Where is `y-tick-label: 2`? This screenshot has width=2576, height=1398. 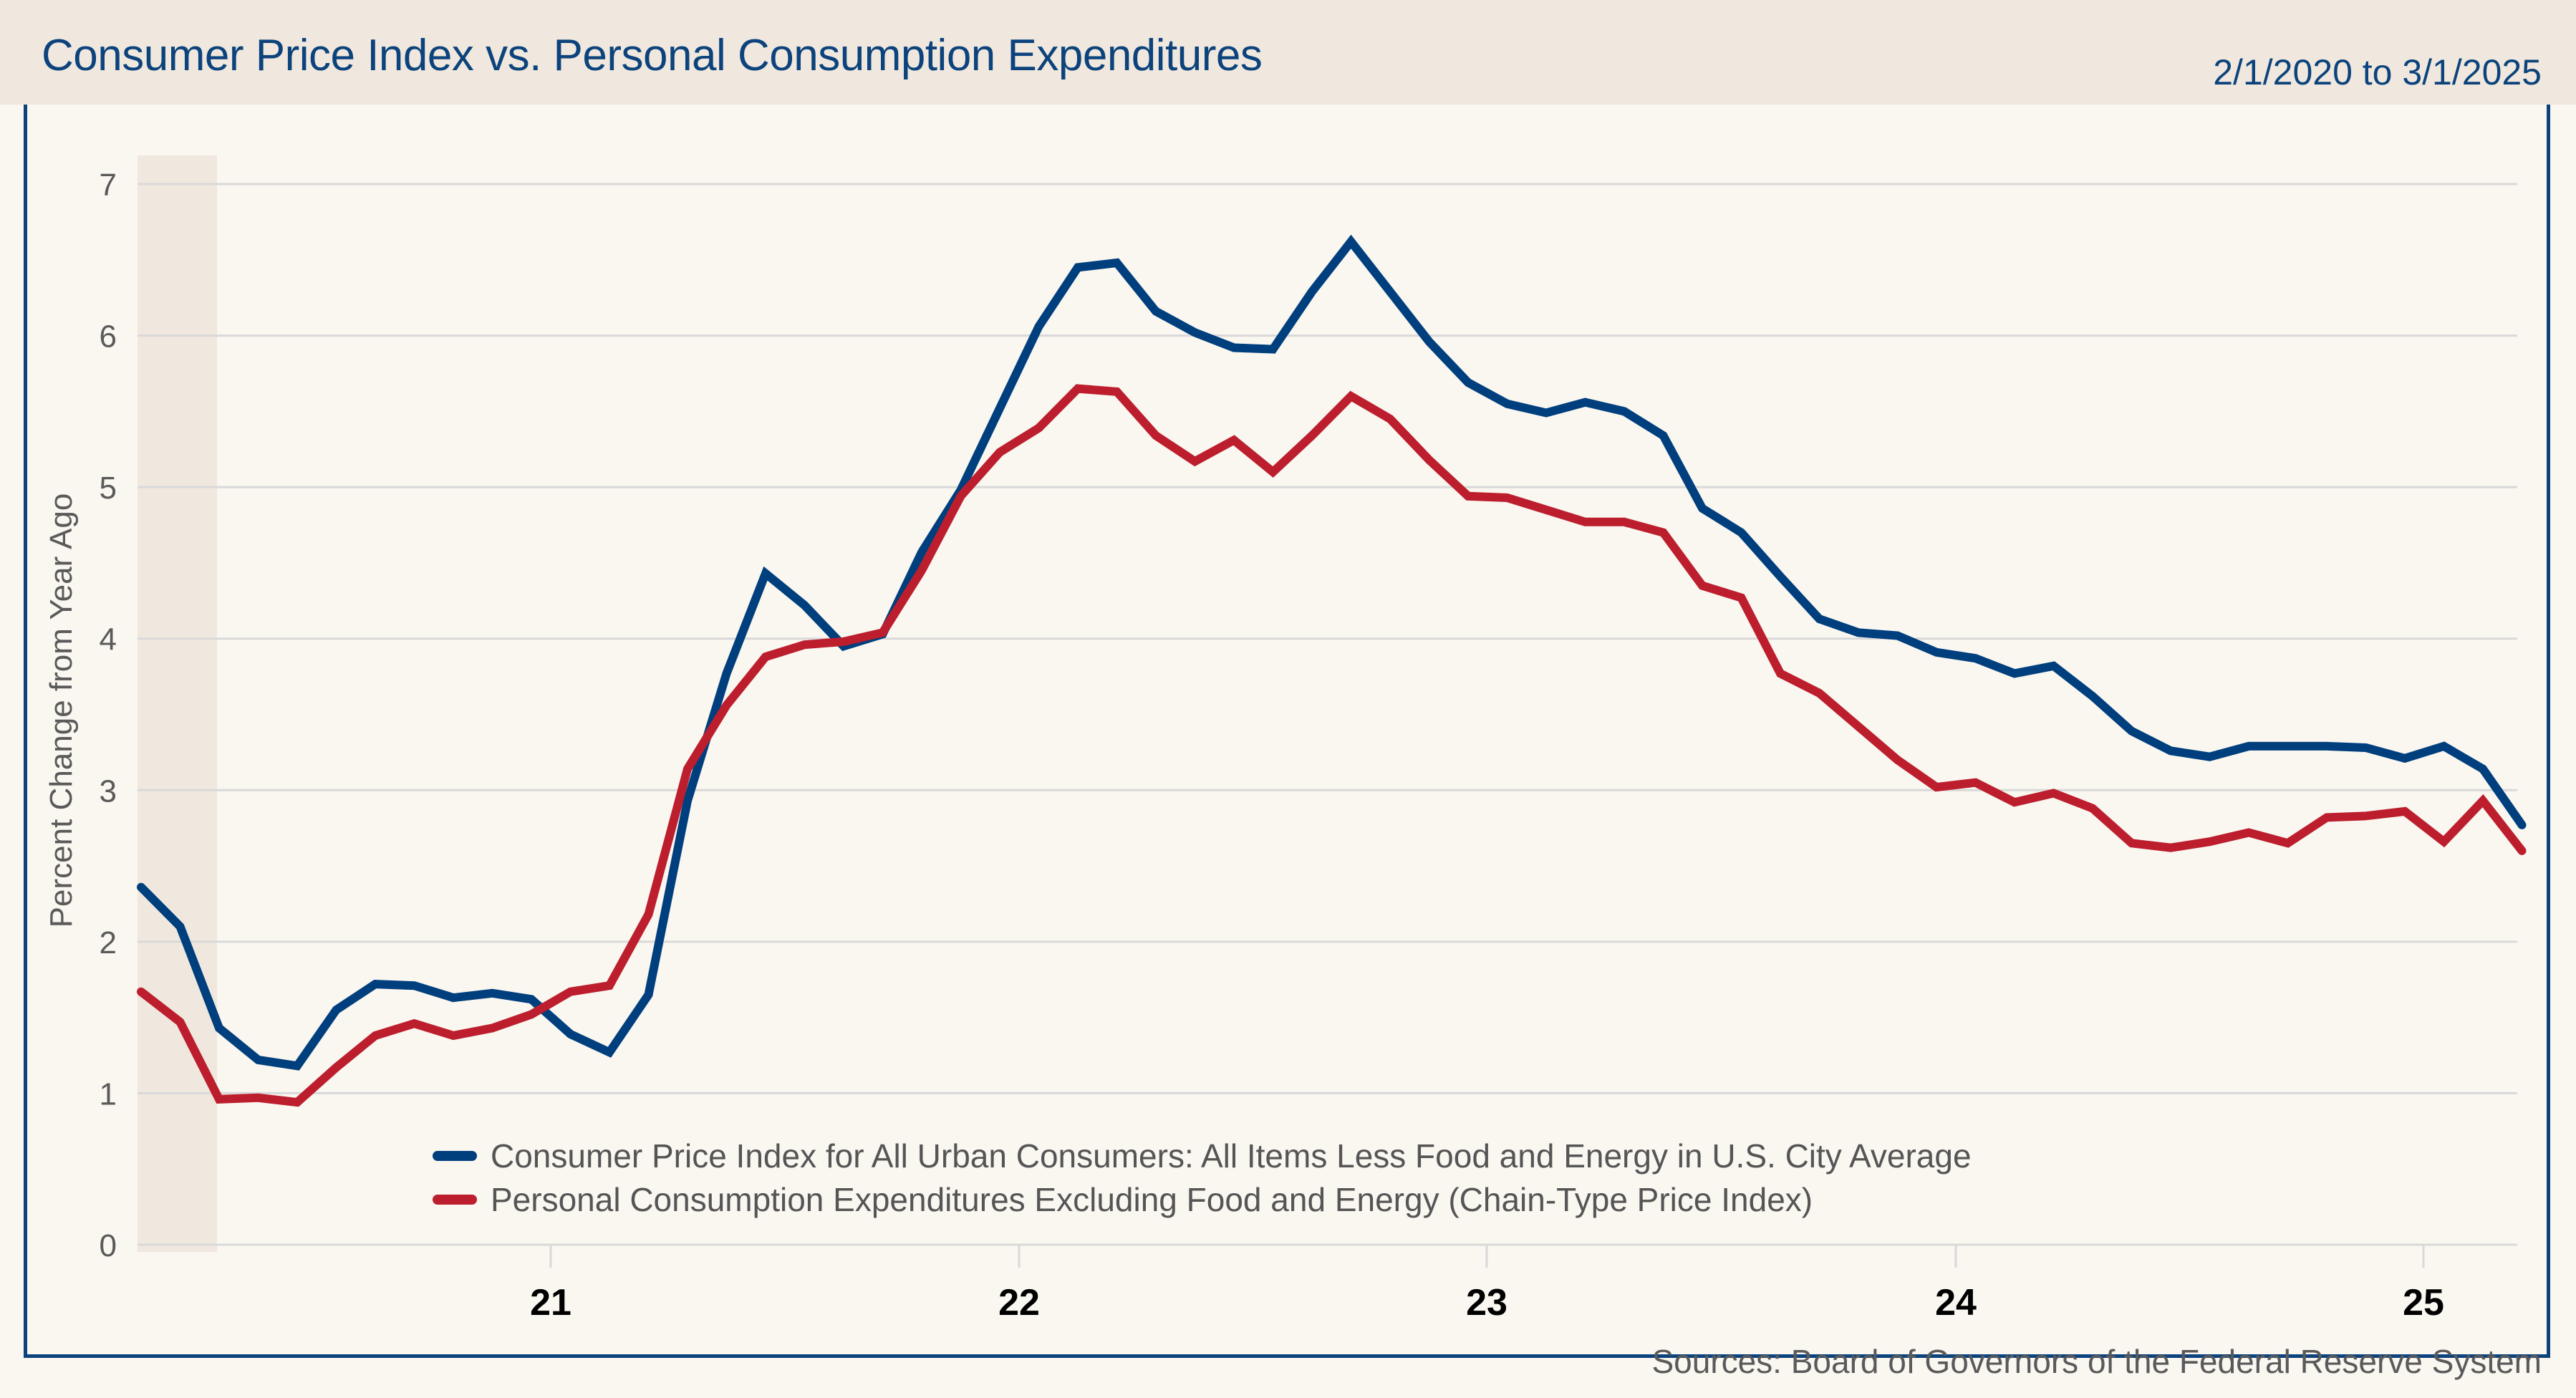 y-tick-label: 2 is located at coordinates (109, 942).